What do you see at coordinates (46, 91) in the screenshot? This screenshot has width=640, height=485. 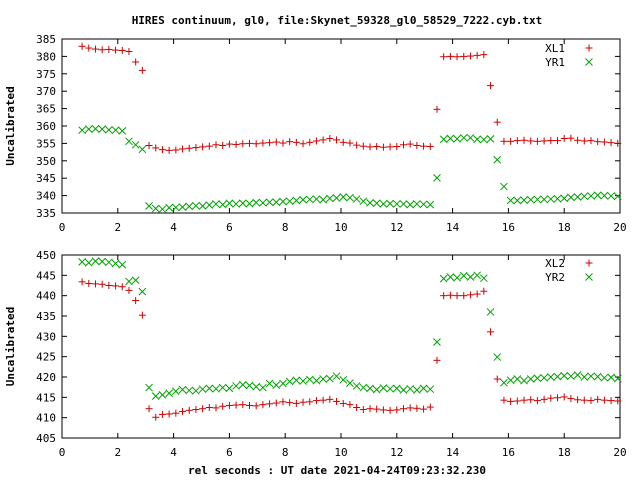 I see `y-tick-label: 370` at bounding box center [46, 91].